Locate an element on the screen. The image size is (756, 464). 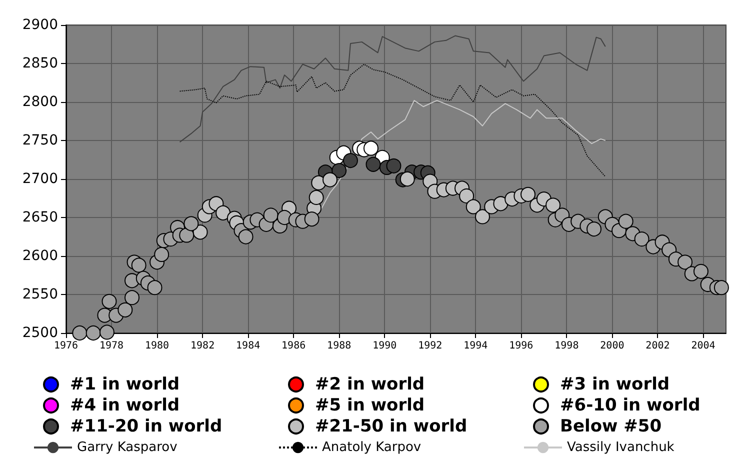
legend-label: Below #50 is located at coordinates (611, 426).